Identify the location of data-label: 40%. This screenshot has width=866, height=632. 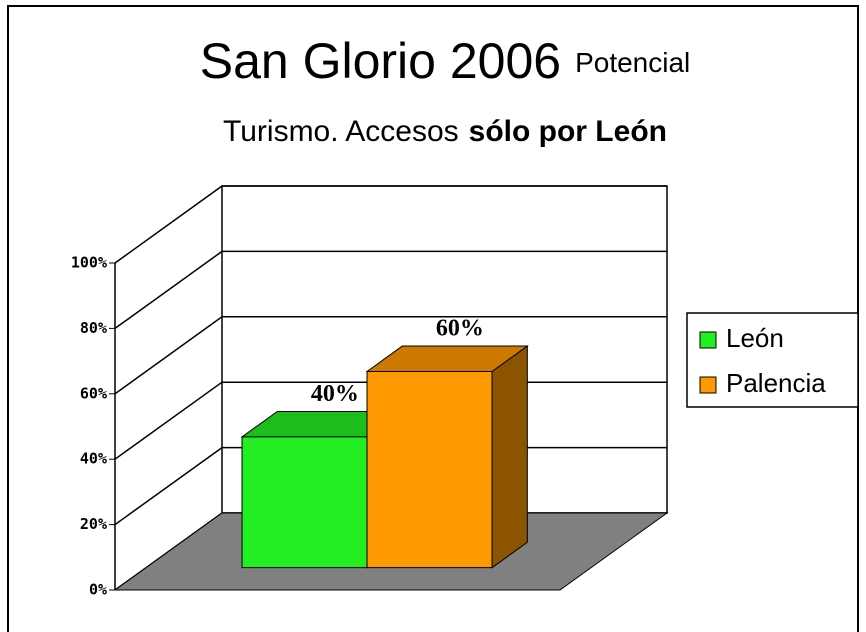
(335, 394).